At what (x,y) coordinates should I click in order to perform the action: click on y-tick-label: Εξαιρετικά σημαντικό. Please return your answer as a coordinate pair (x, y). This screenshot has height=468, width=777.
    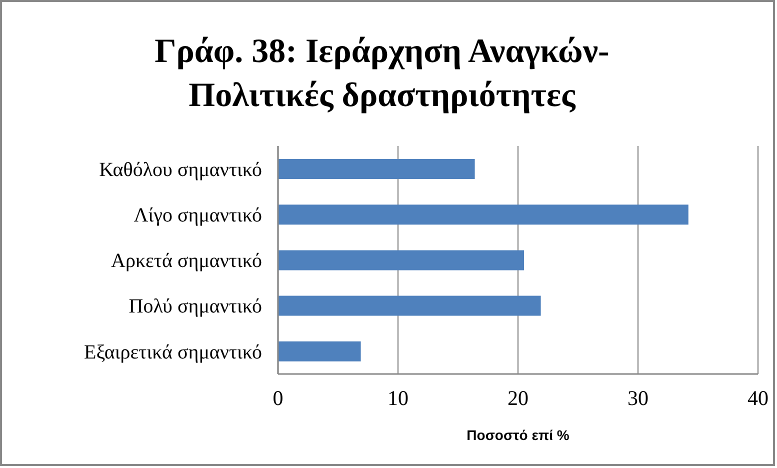
    Looking at the image, I should click on (173, 352).